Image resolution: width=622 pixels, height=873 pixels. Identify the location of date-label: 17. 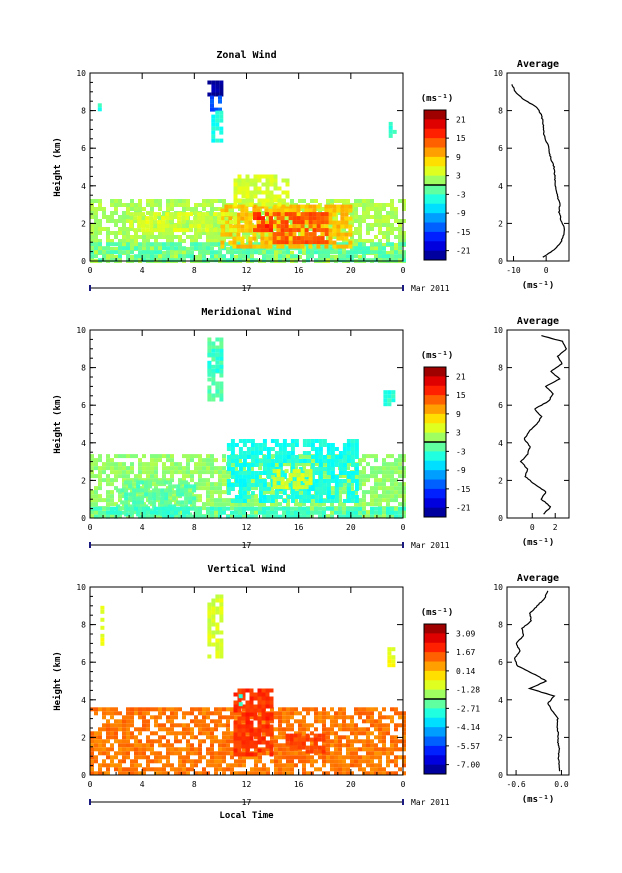
(247, 288).